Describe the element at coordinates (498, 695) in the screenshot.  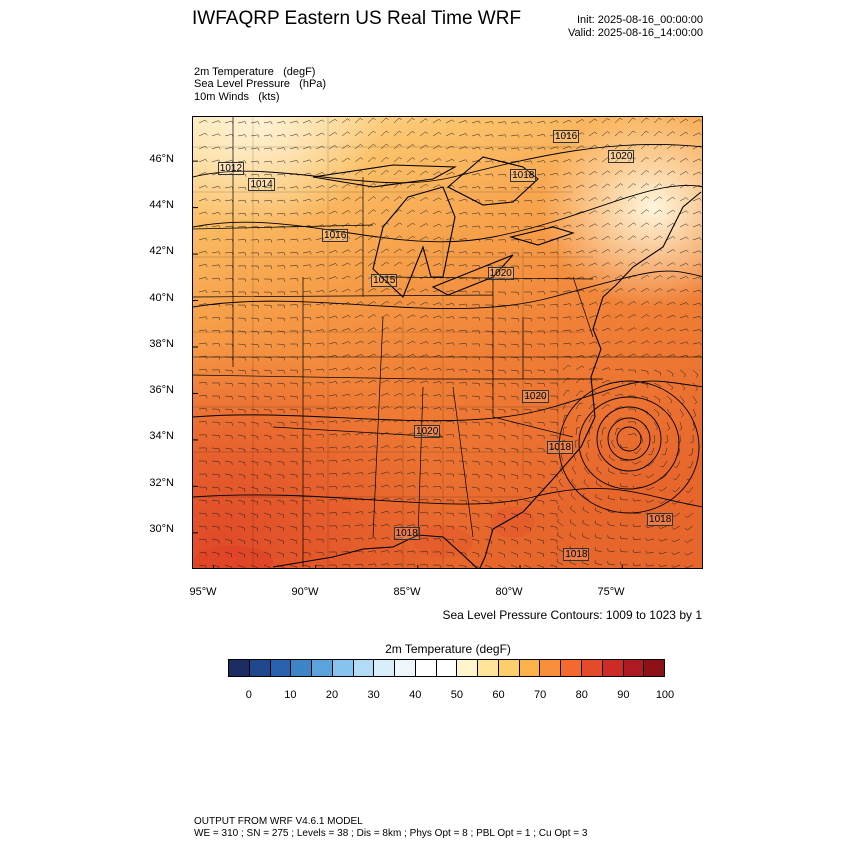
I see `colorbar-tick-label: 60` at that location.